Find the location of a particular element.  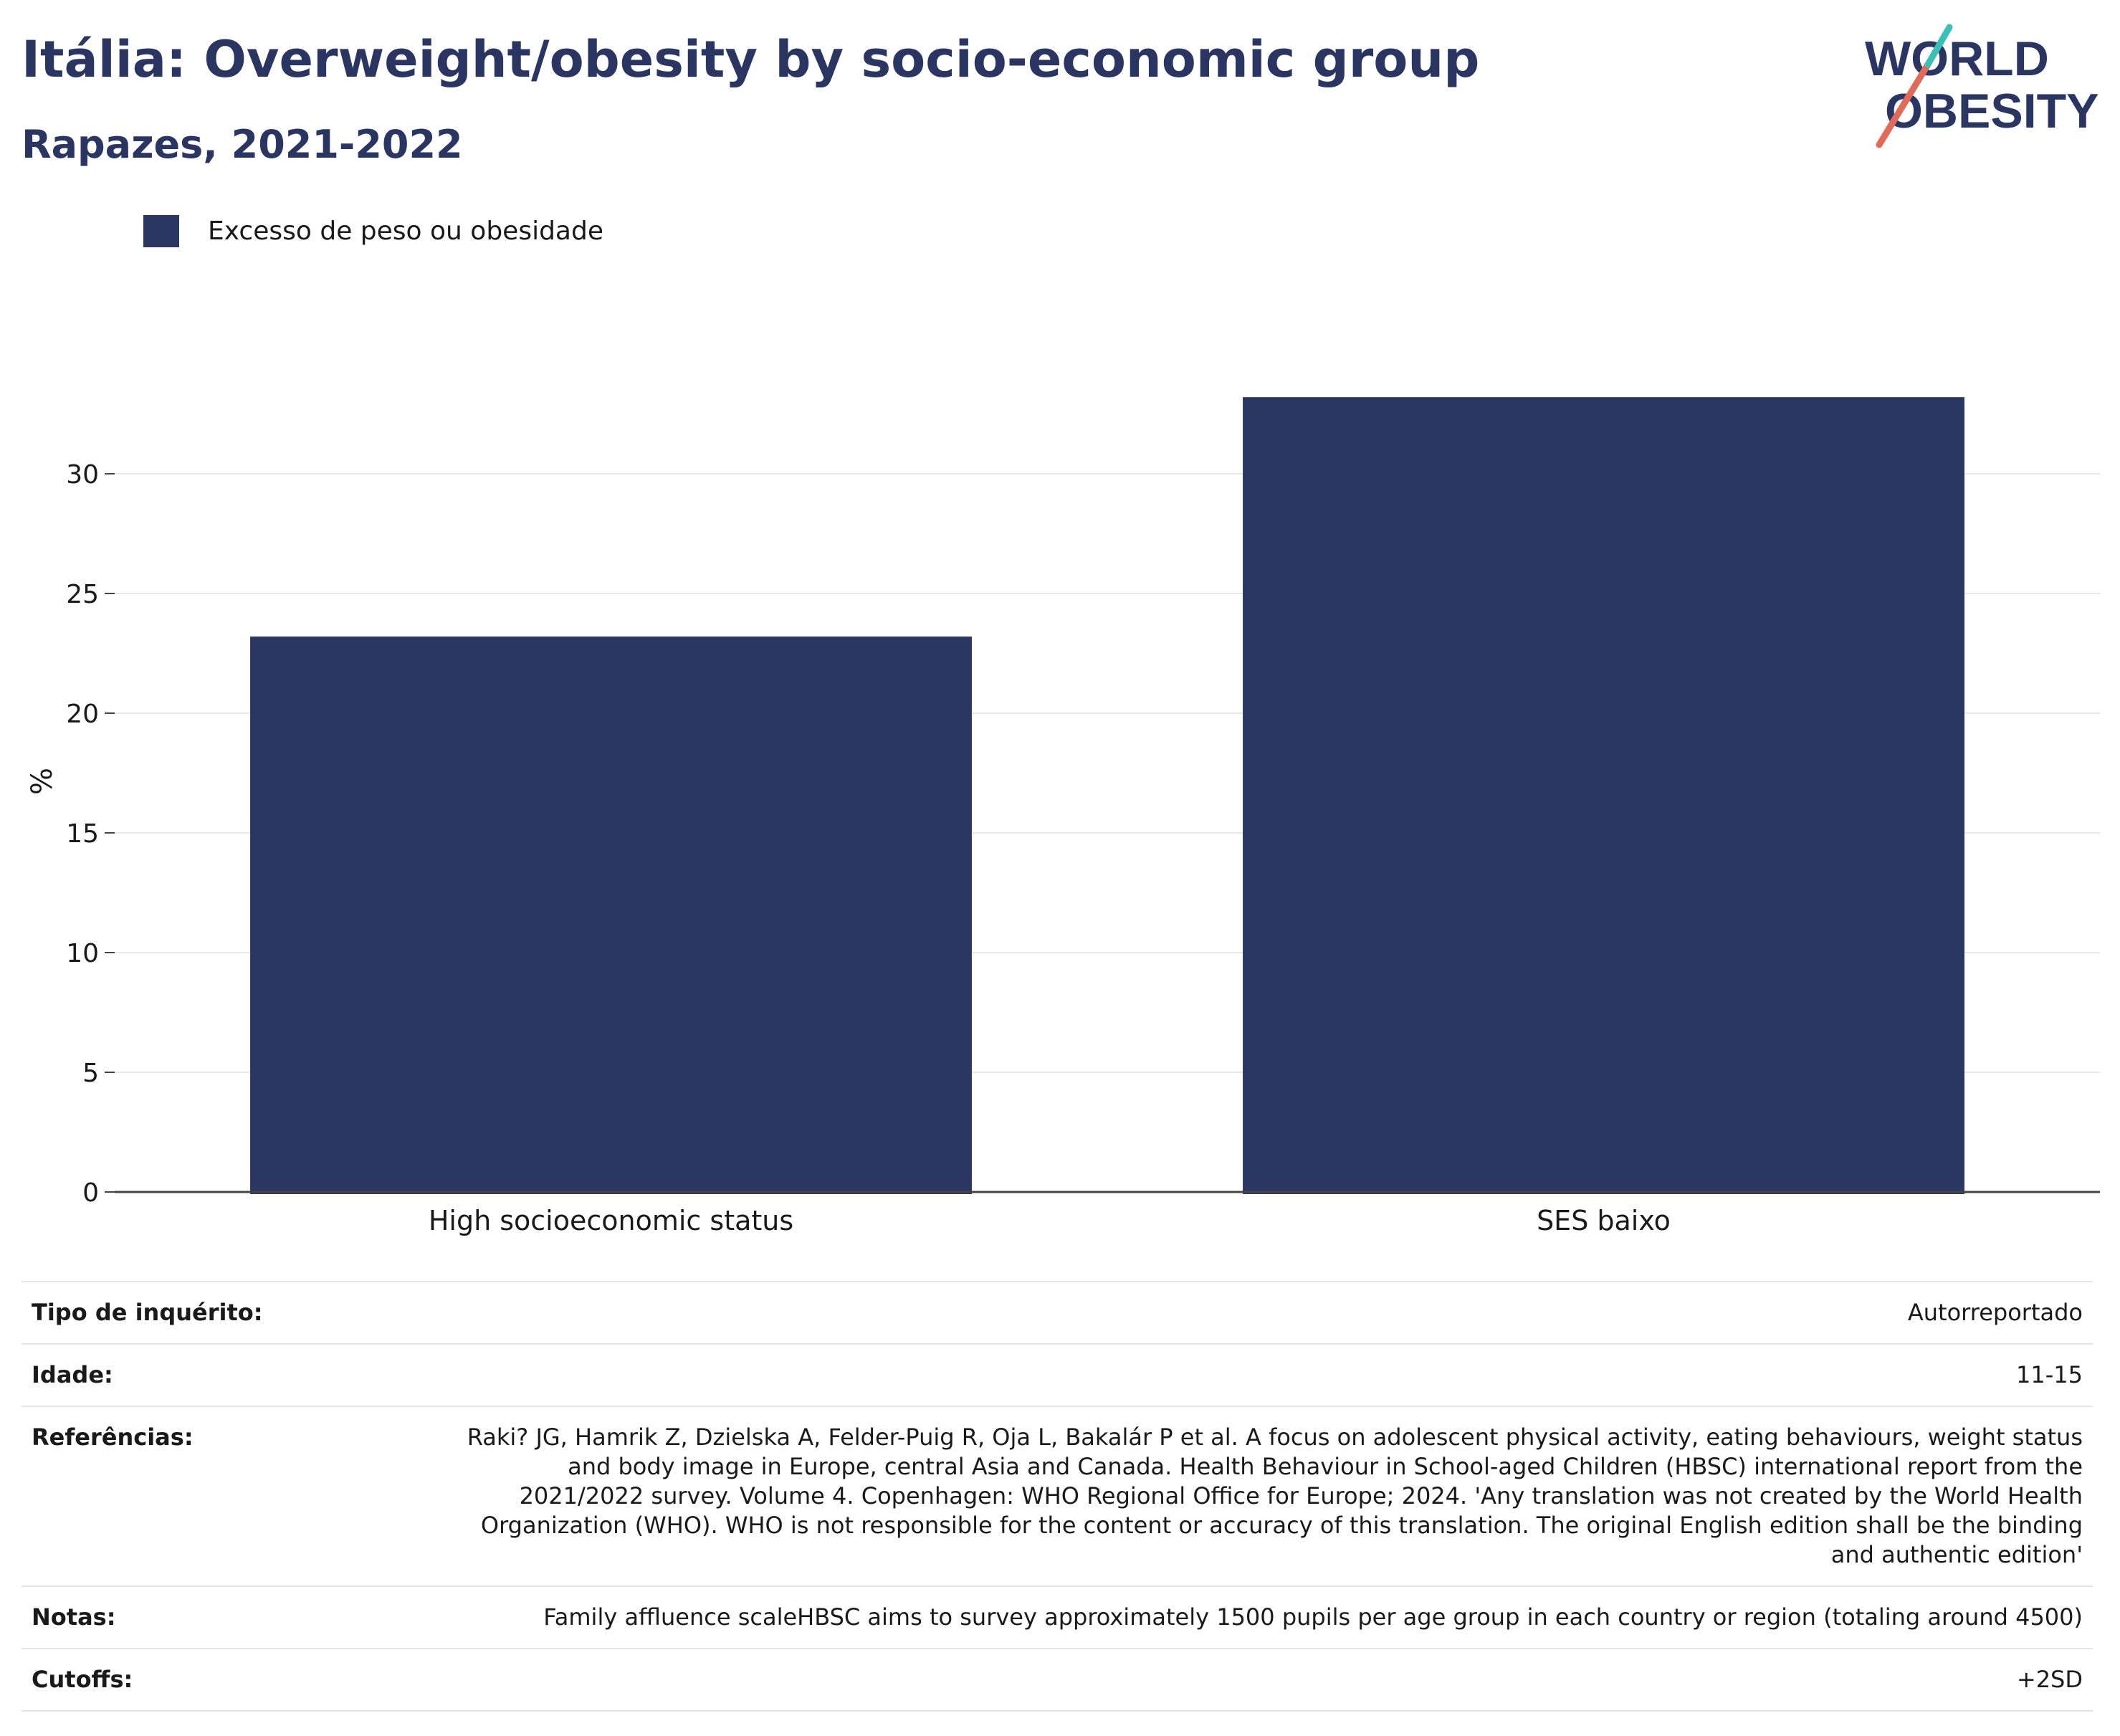

x-tick-label: SES baixo is located at coordinates (1604, 1220).